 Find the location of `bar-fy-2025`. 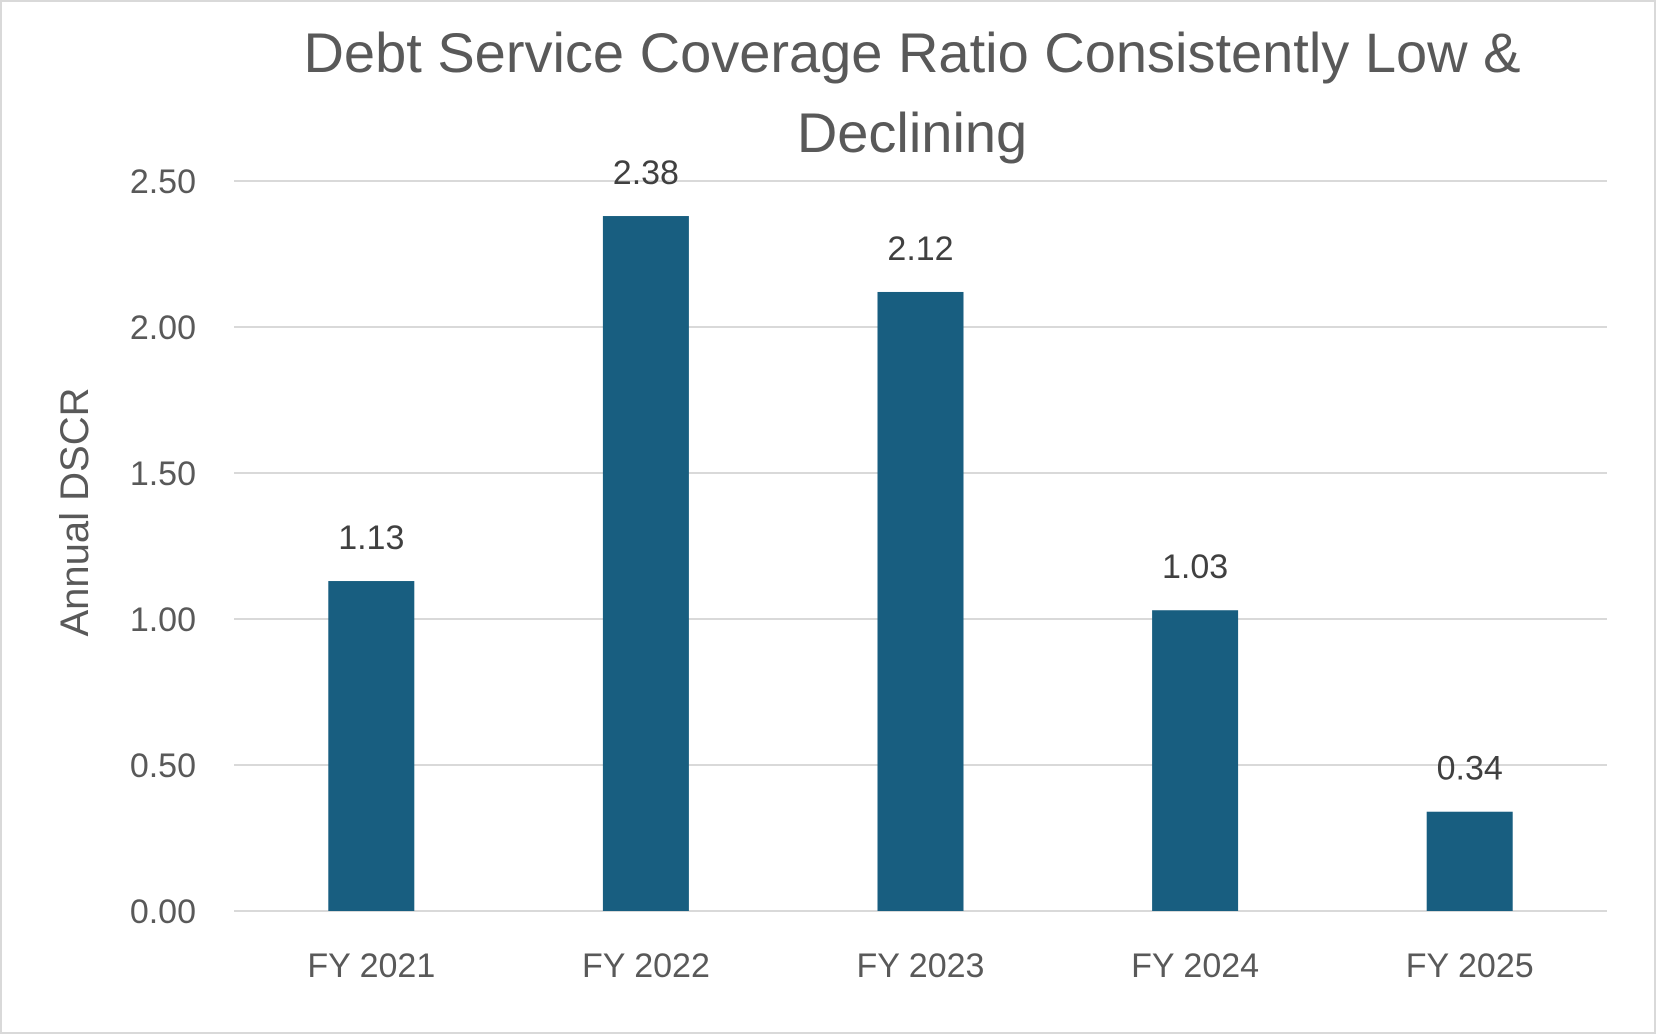

bar-fy-2025 is located at coordinates (1469, 861).